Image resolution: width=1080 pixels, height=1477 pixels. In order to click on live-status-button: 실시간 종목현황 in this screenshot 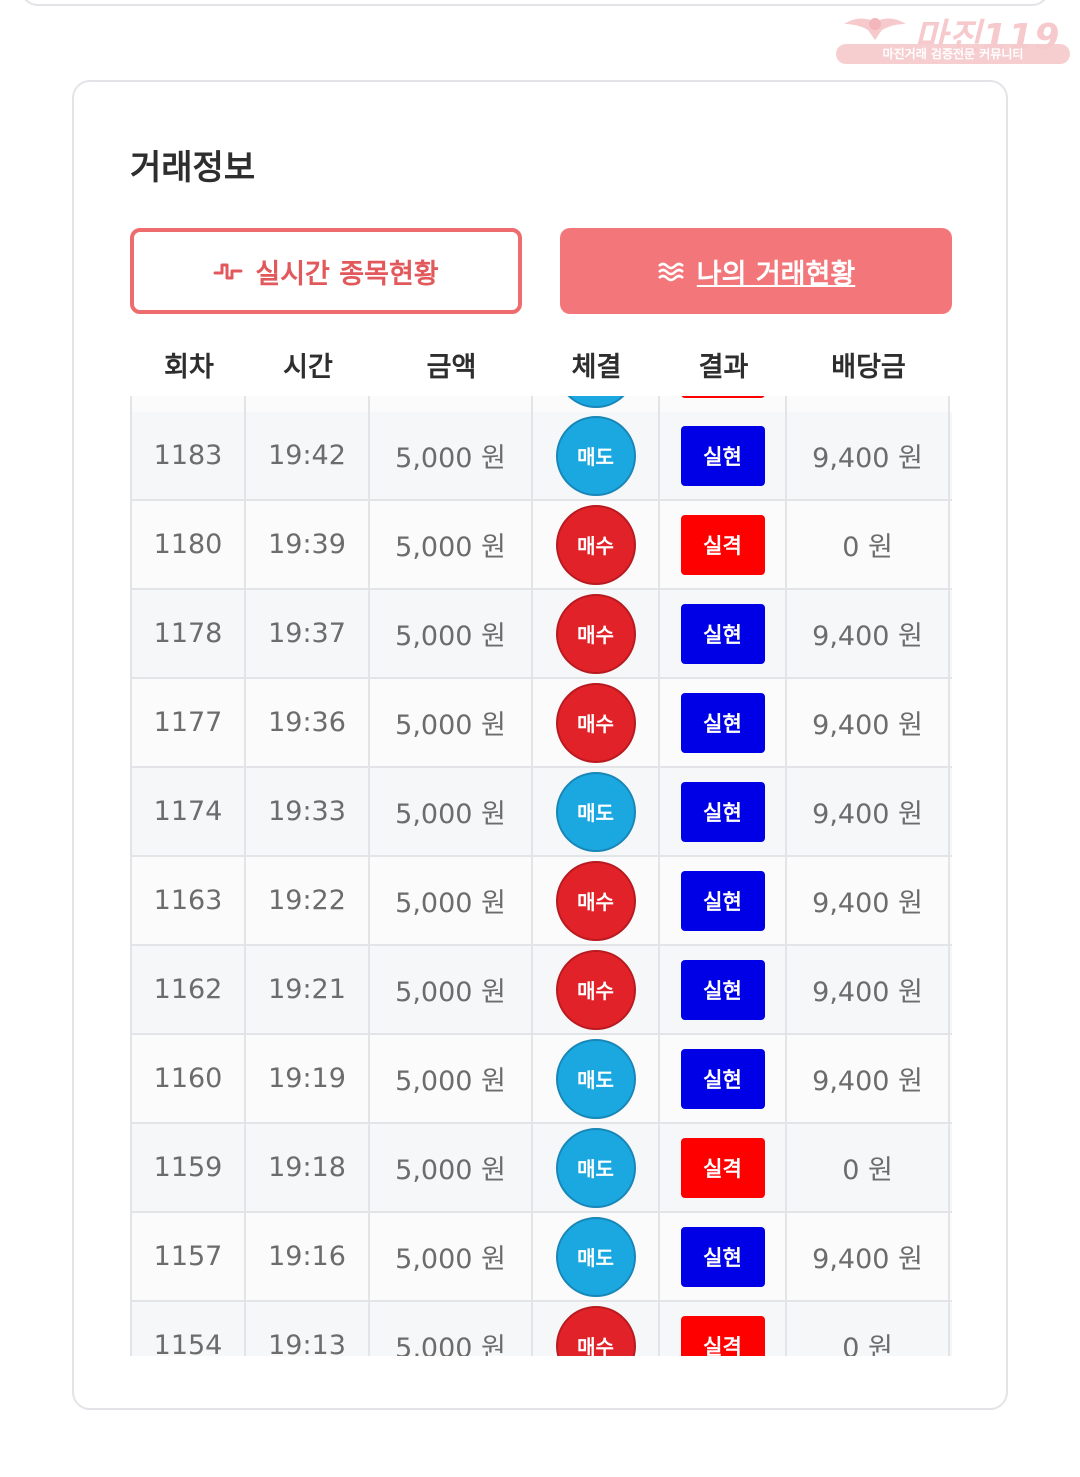, I will do `click(326, 271)`.